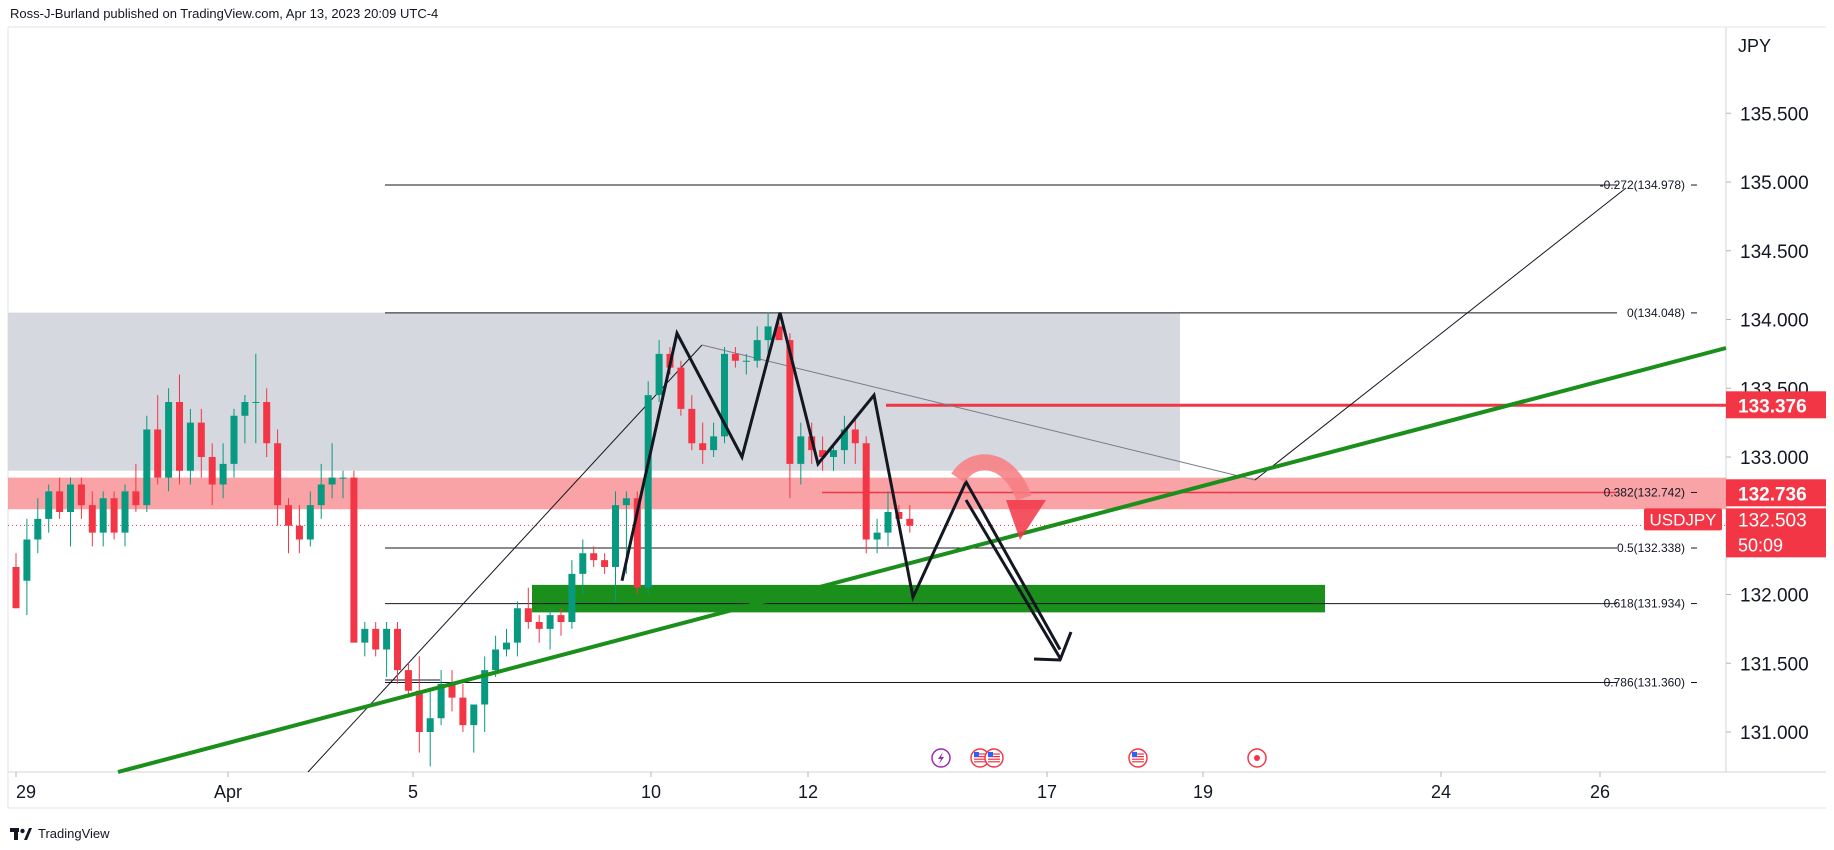 This screenshot has height=850, width=1834. What do you see at coordinates (1774, 252) in the screenshot?
I see `price-tick-label: 134.500` at bounding box center [1774, 252].